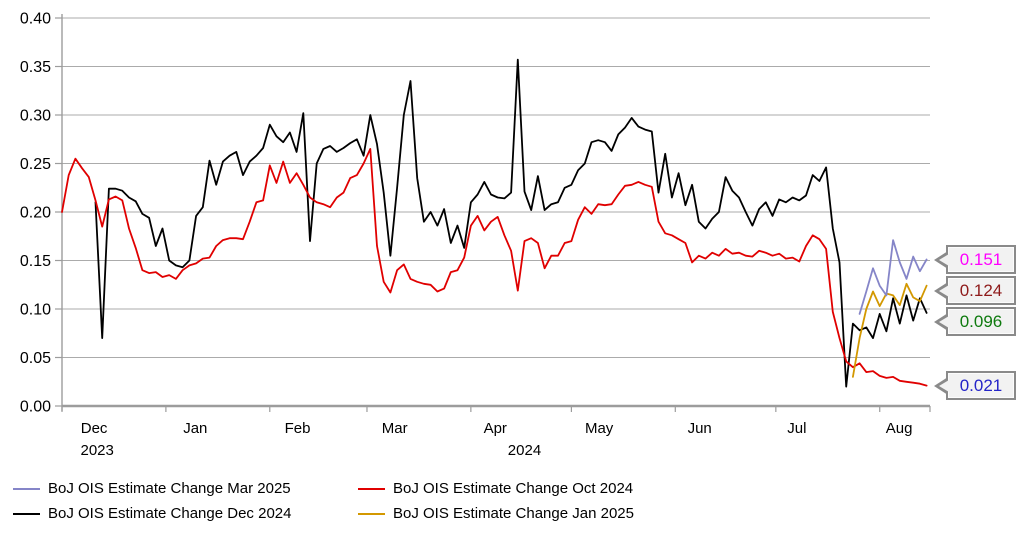 This screenshot has width=1022, height=550. What do you see at coordinates (513, 513) in the screenshot?
I see `legend-label: BoJ OIS Estimate Change Jan 2025` at bounding box center [513, 513].